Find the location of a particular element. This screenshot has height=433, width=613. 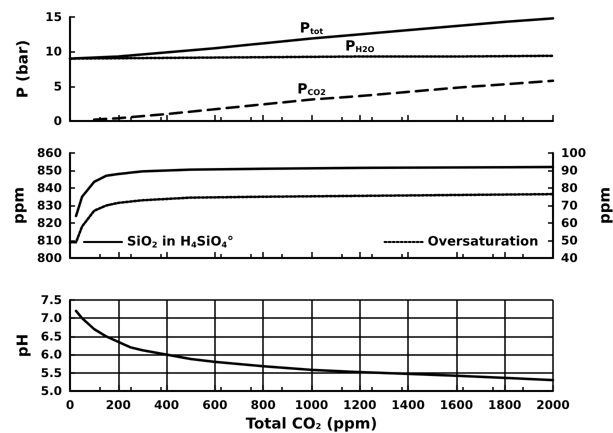

y-tick-label: 7.5 is located at coordinates (51, 300).